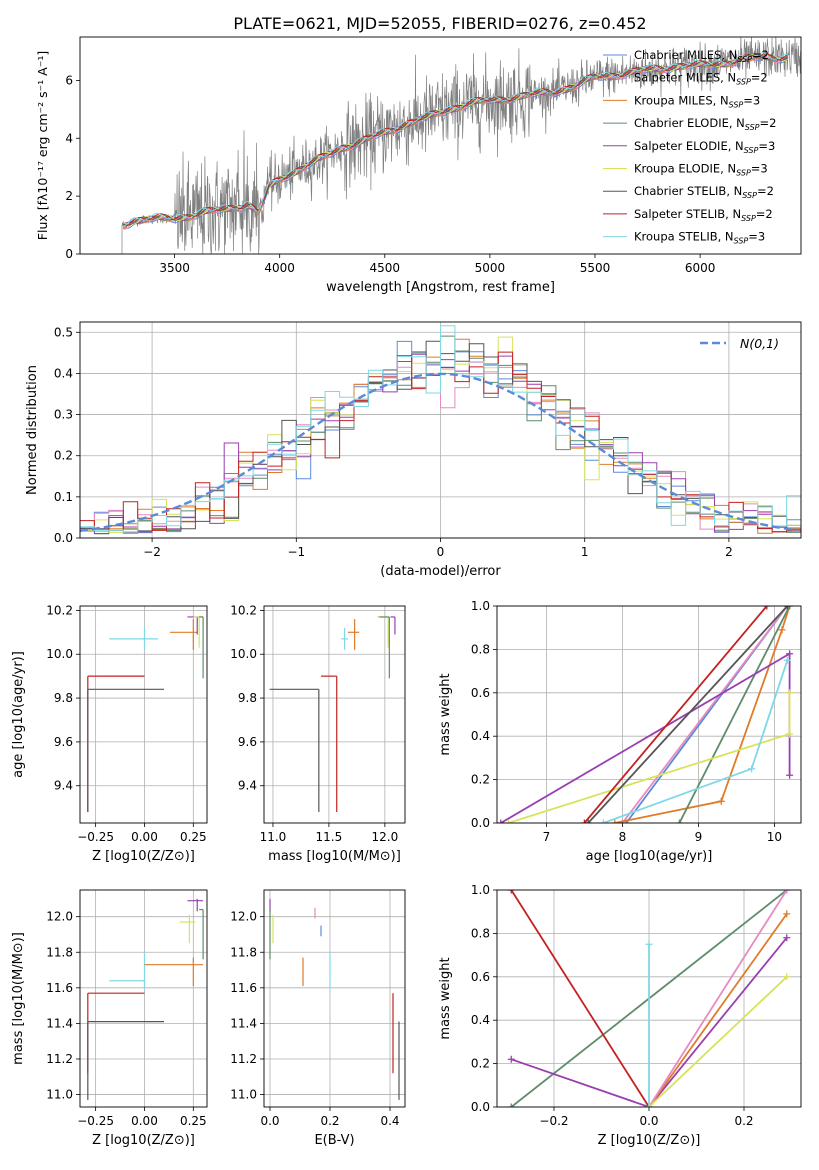  Describe the element at coordinates (384, 837) in the screenshot. I see `x-tick-label: 12.0` at that location.